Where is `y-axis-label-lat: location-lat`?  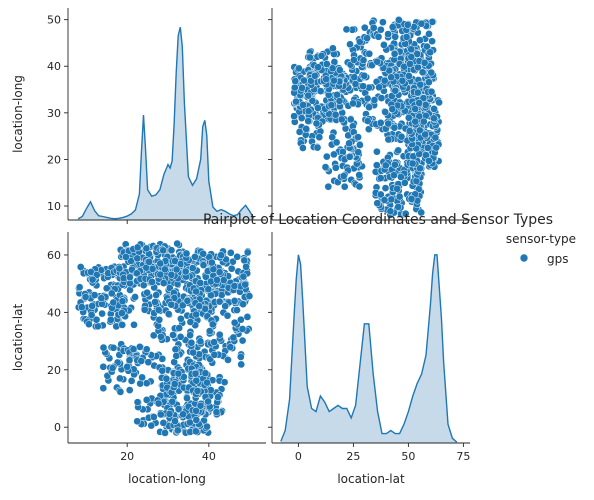
y-axis-label-lat: location-lat is located at coordinates (18, 338).